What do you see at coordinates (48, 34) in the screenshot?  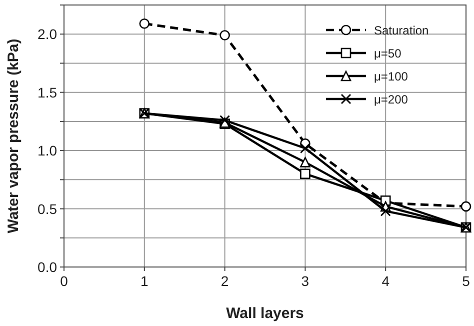 I see `y-tick-label: 2.0` at bounding box center [48, 34].